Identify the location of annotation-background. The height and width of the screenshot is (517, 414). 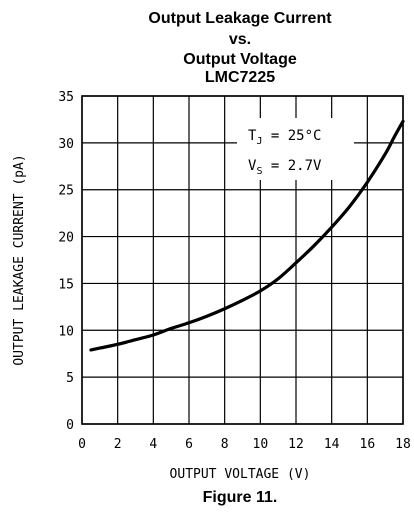
(295, 149).